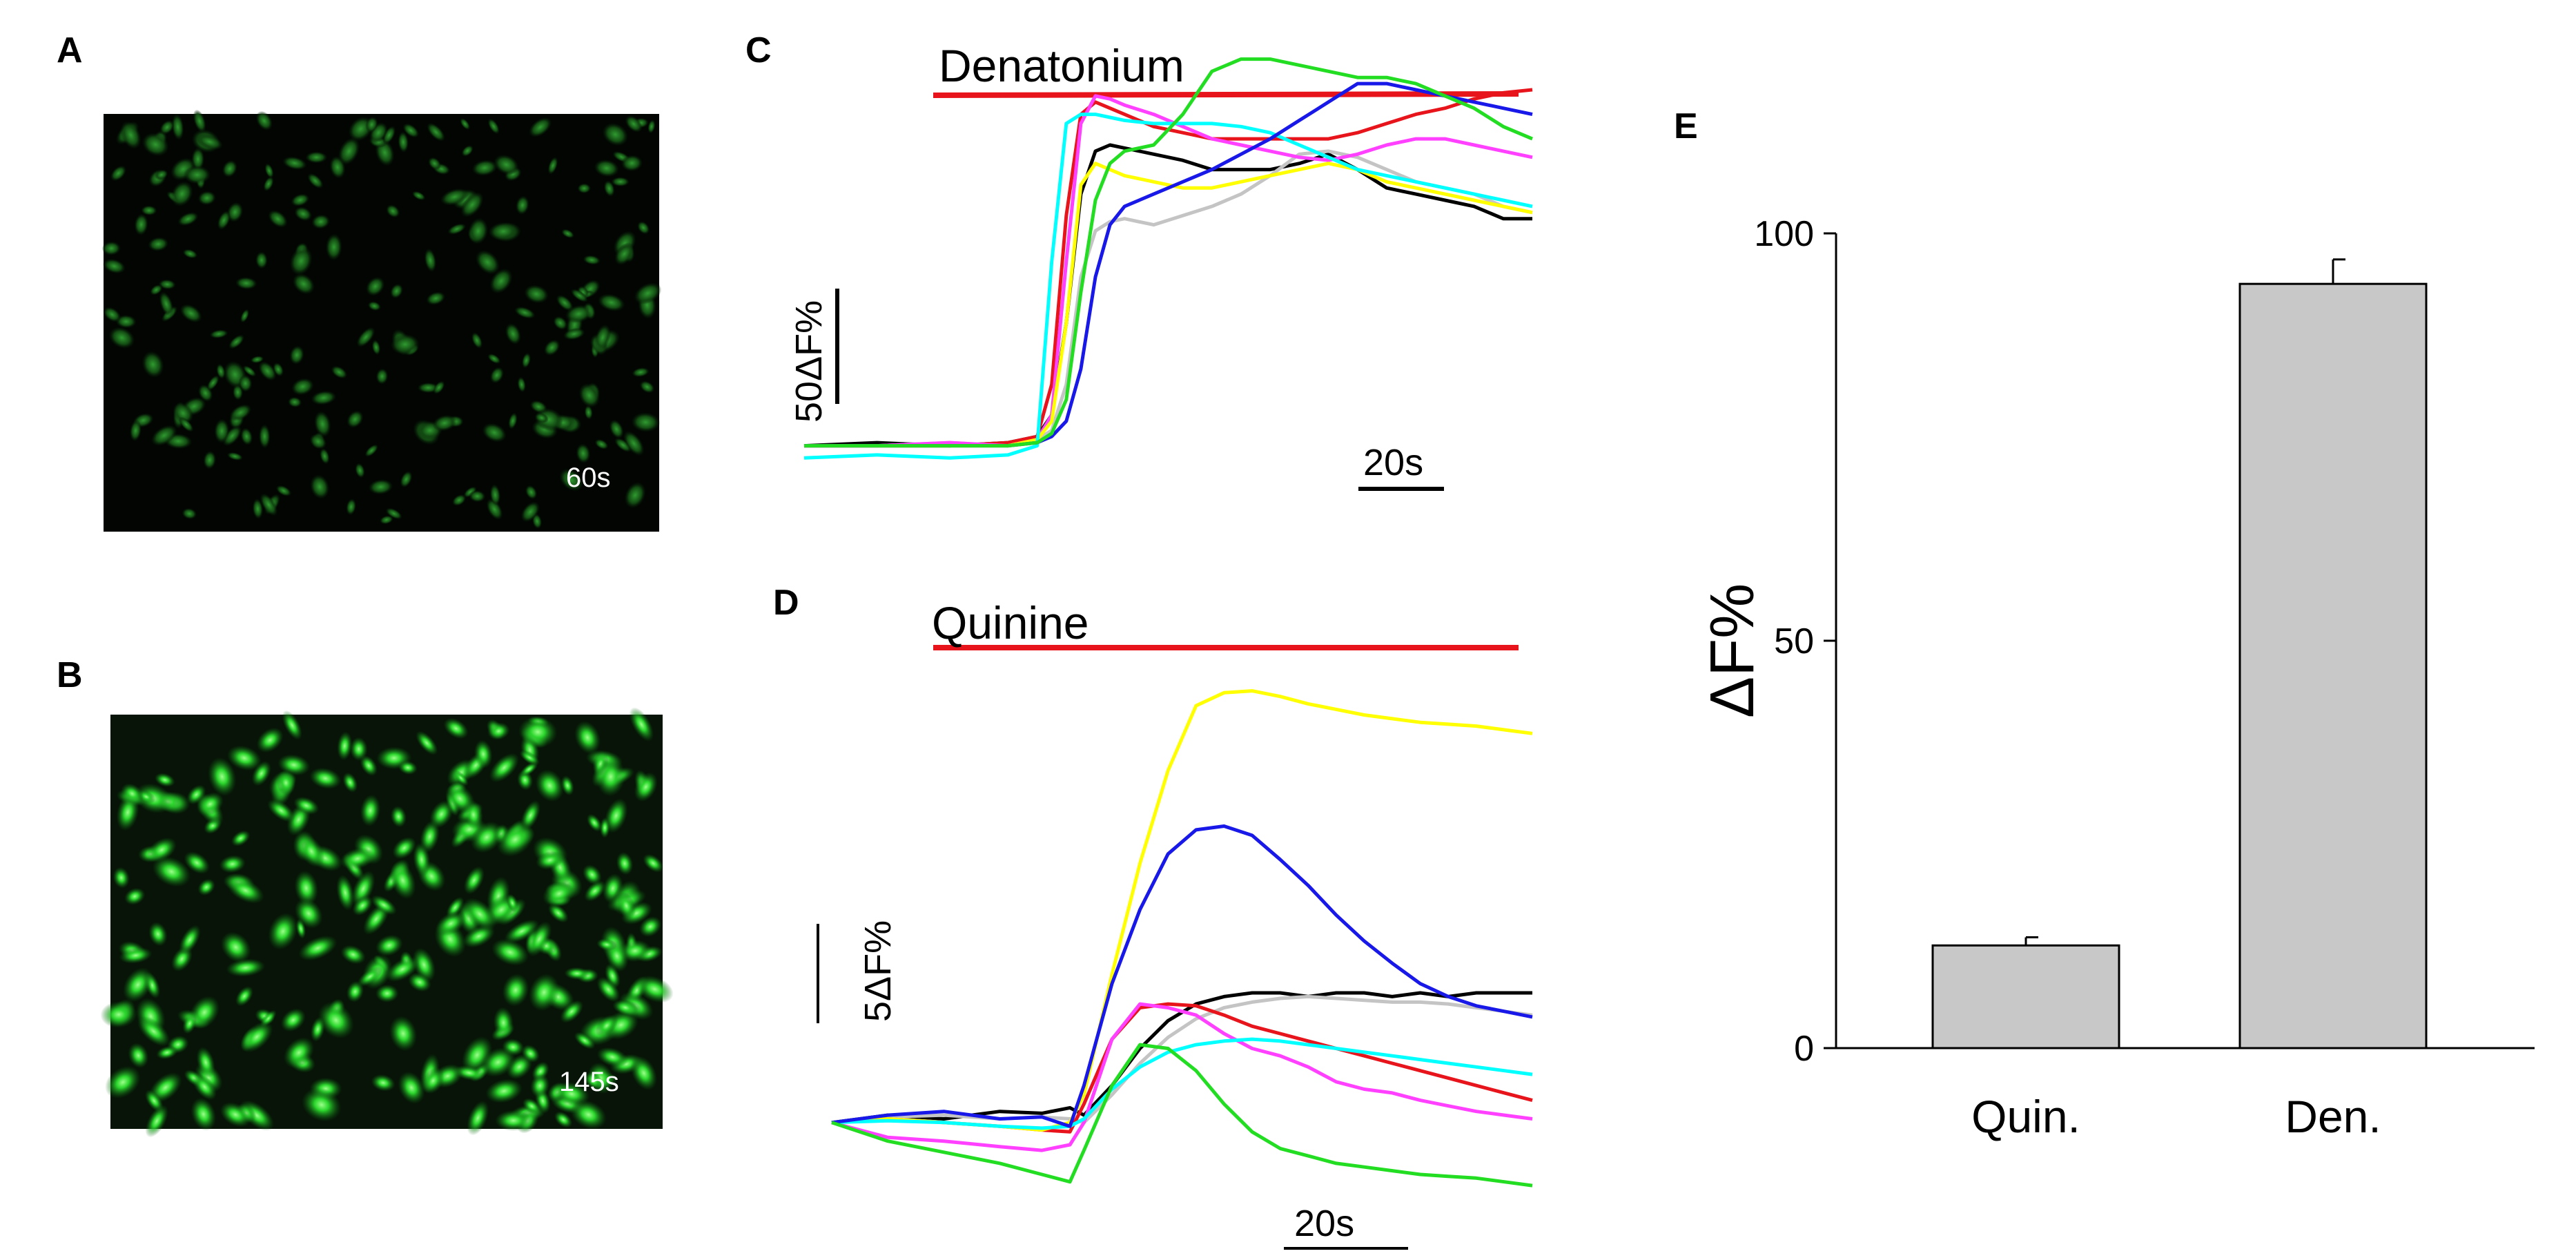 The width and height of the screenshot is (2576, 1258). I want to click on panel-letter-e: E, so click(1686, 126).